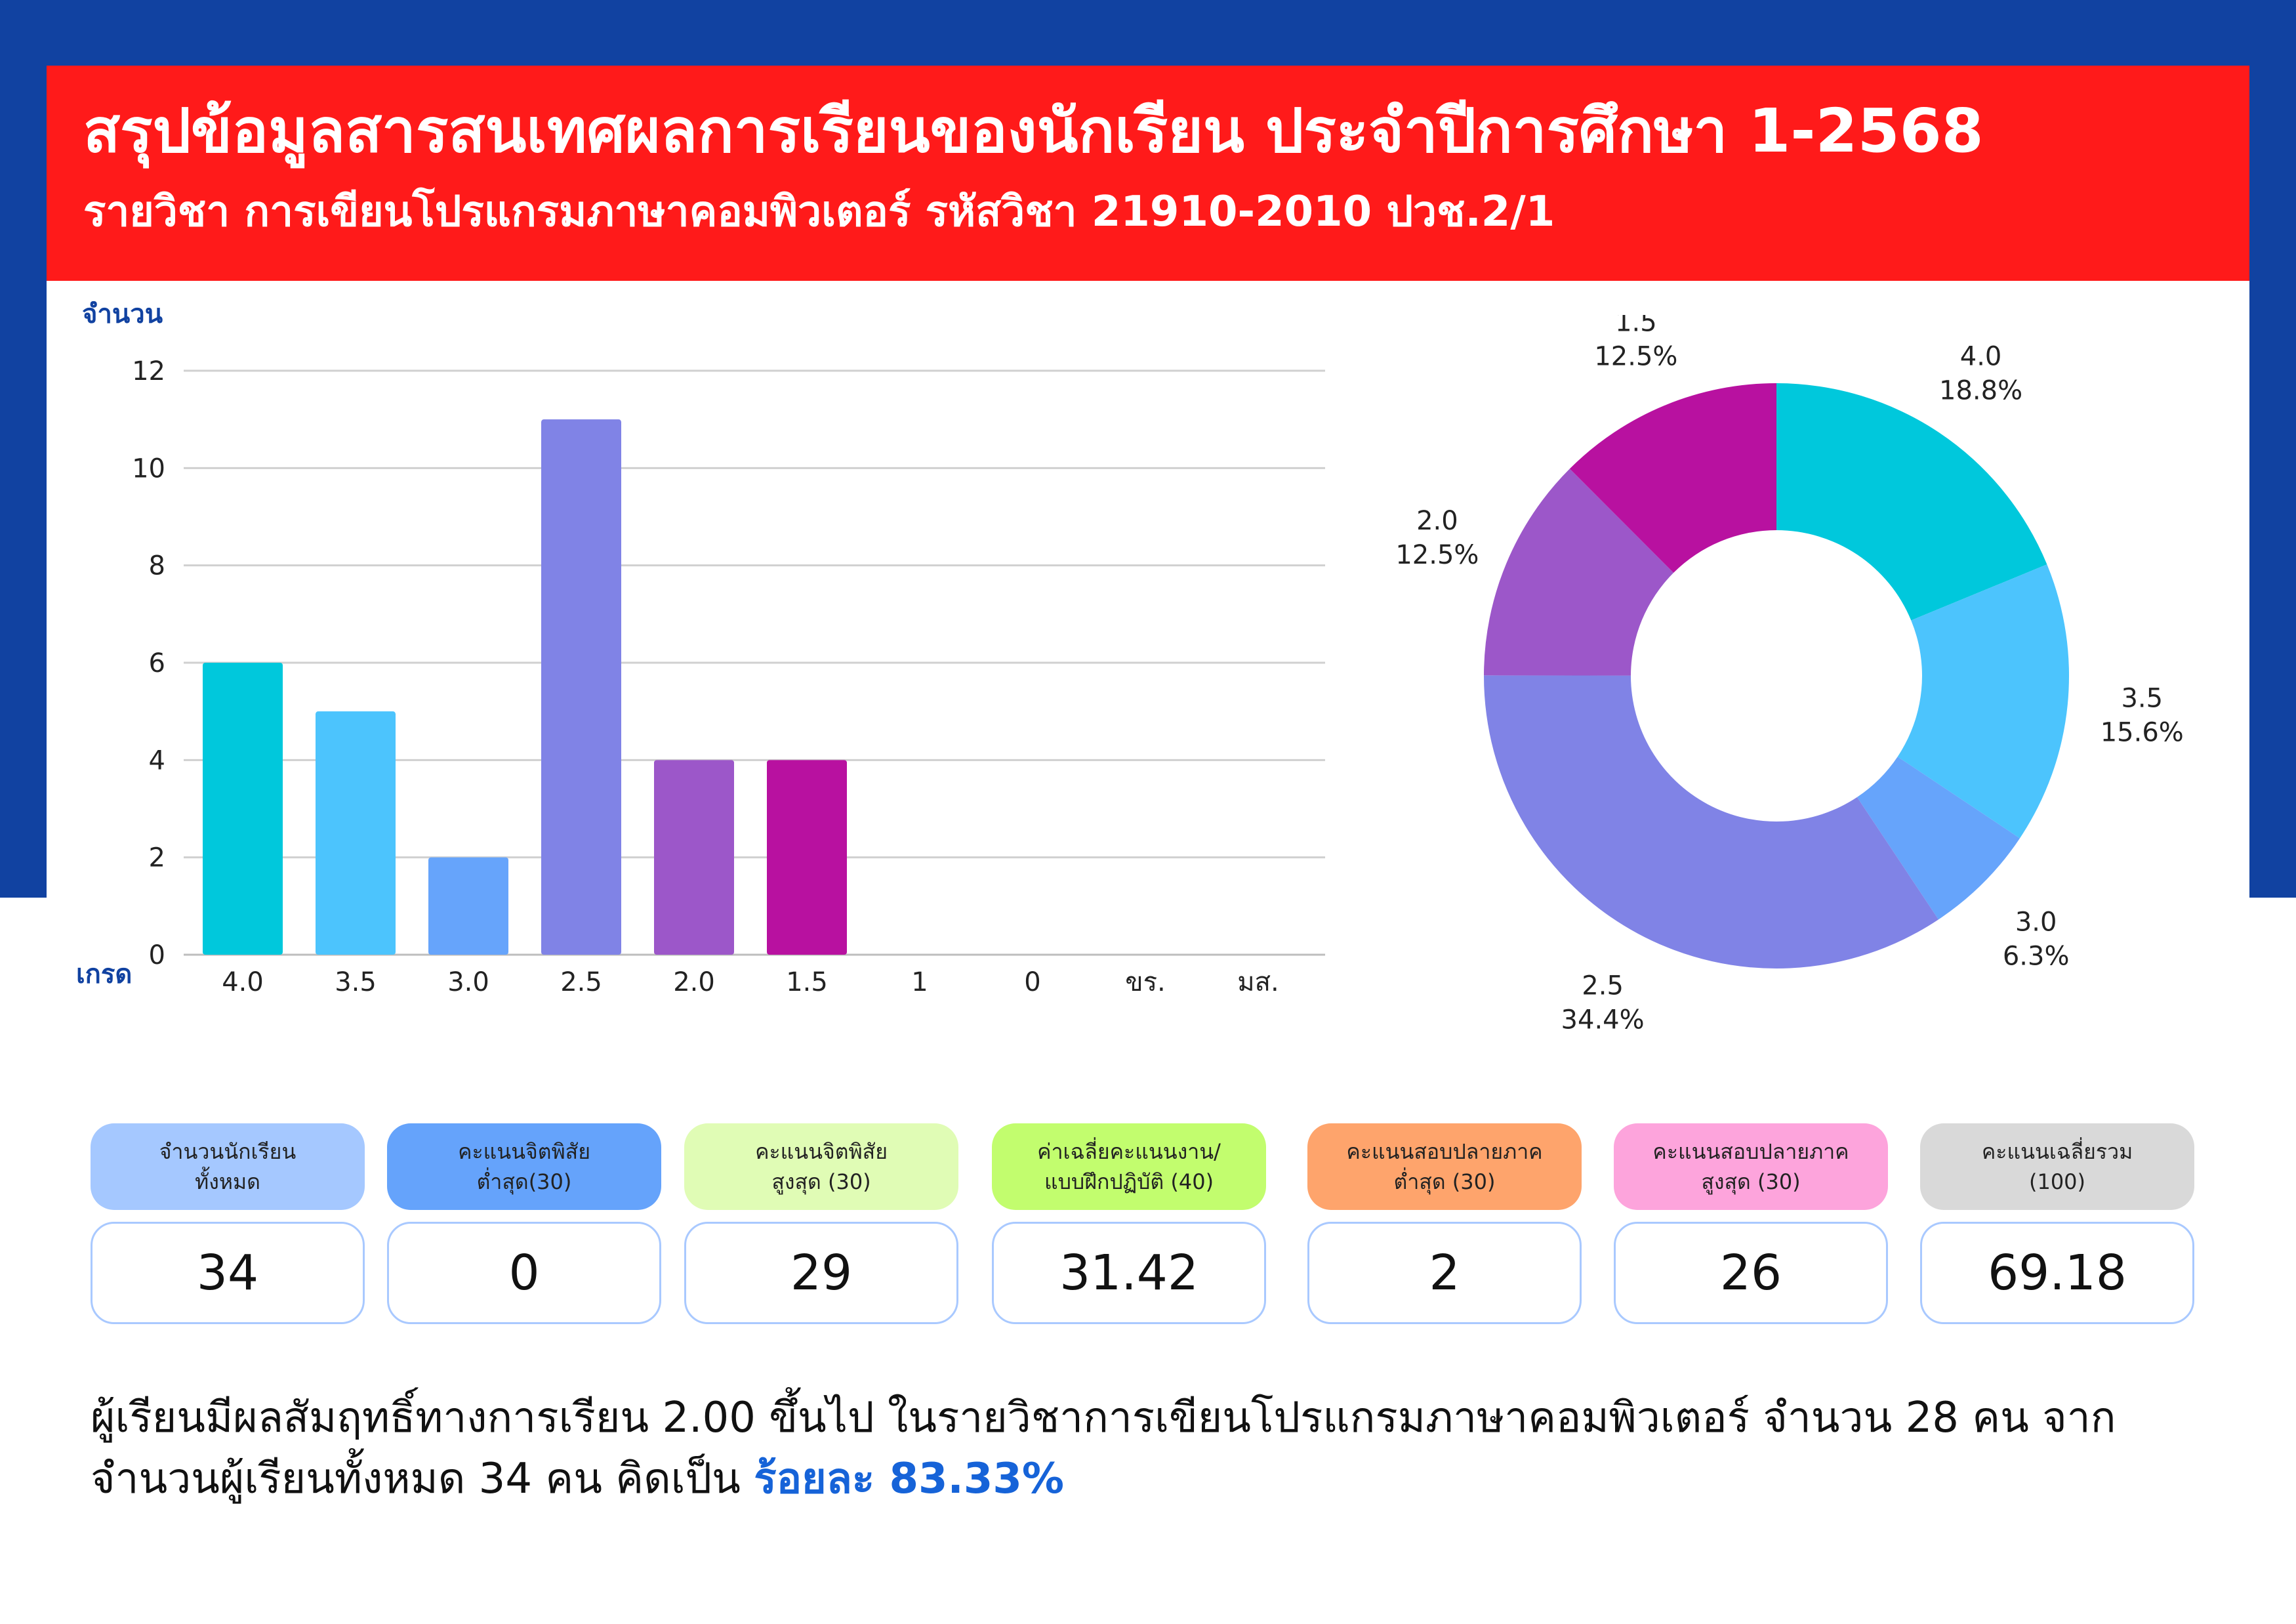  What do you see at coordinates (1603, 1020) in the screenshot?
I see `slice-percent-label: 34.4%` at bounding box center [1603, 1020].